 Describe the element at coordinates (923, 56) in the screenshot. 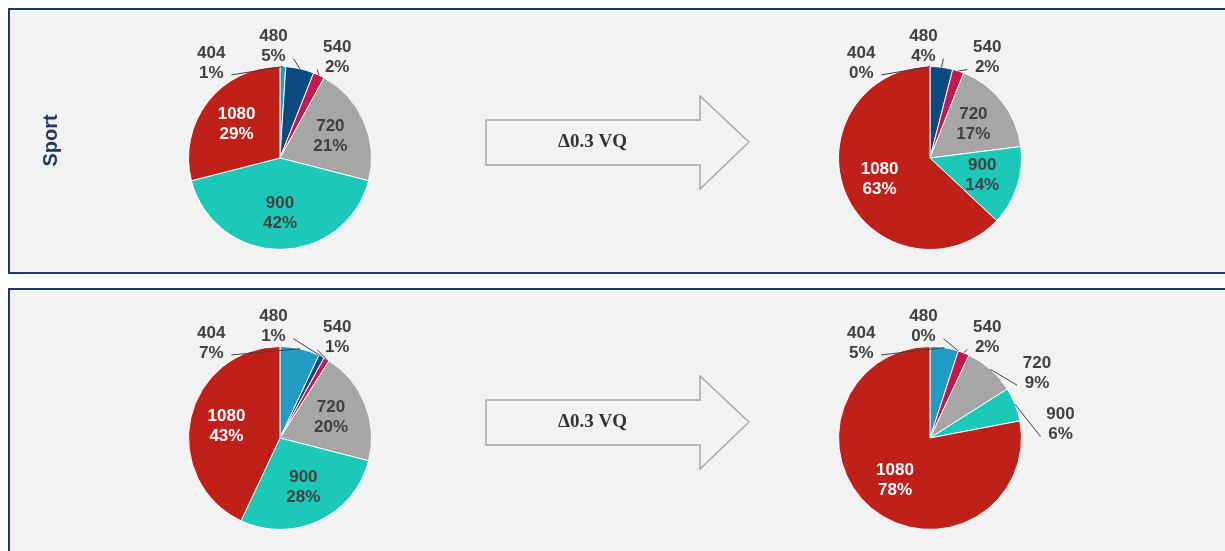

I see `data-label: 4%` at that location.